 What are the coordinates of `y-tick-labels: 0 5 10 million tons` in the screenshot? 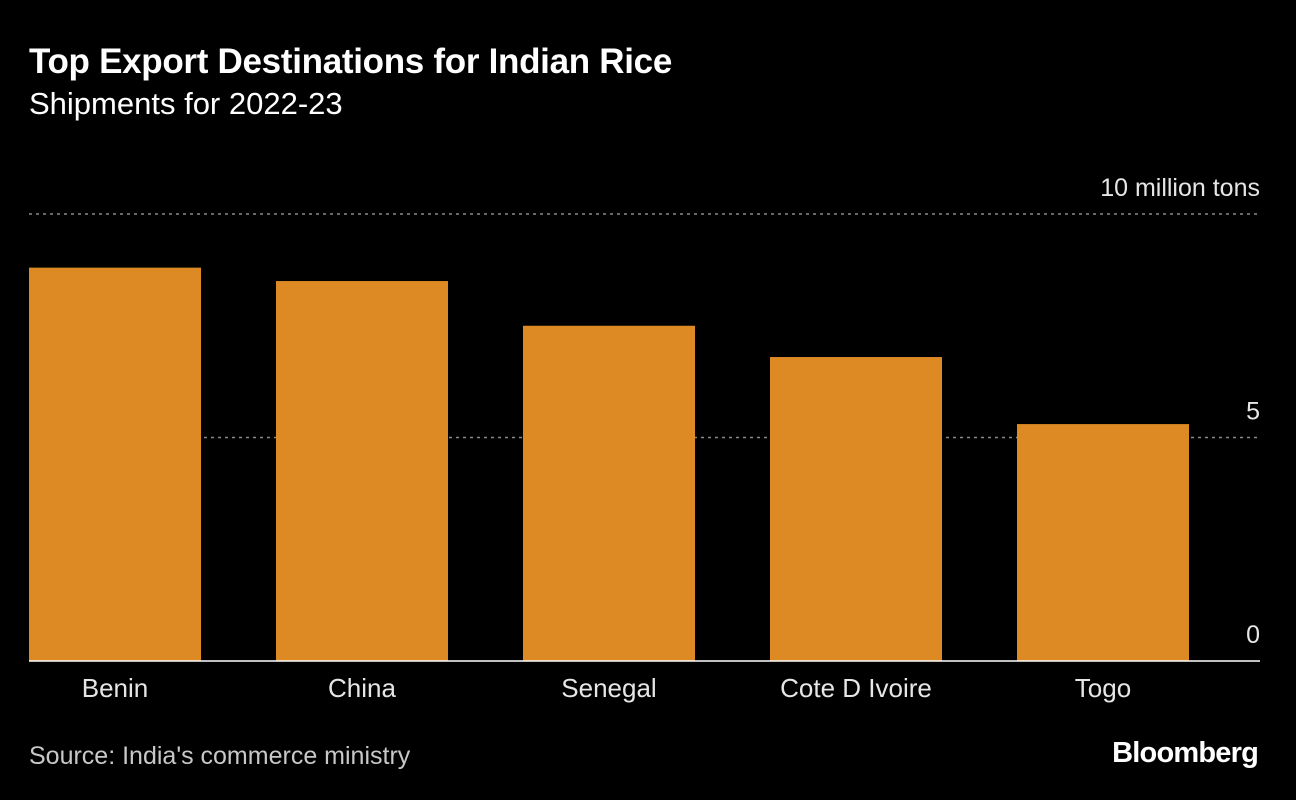 It's located at (1180, 411).